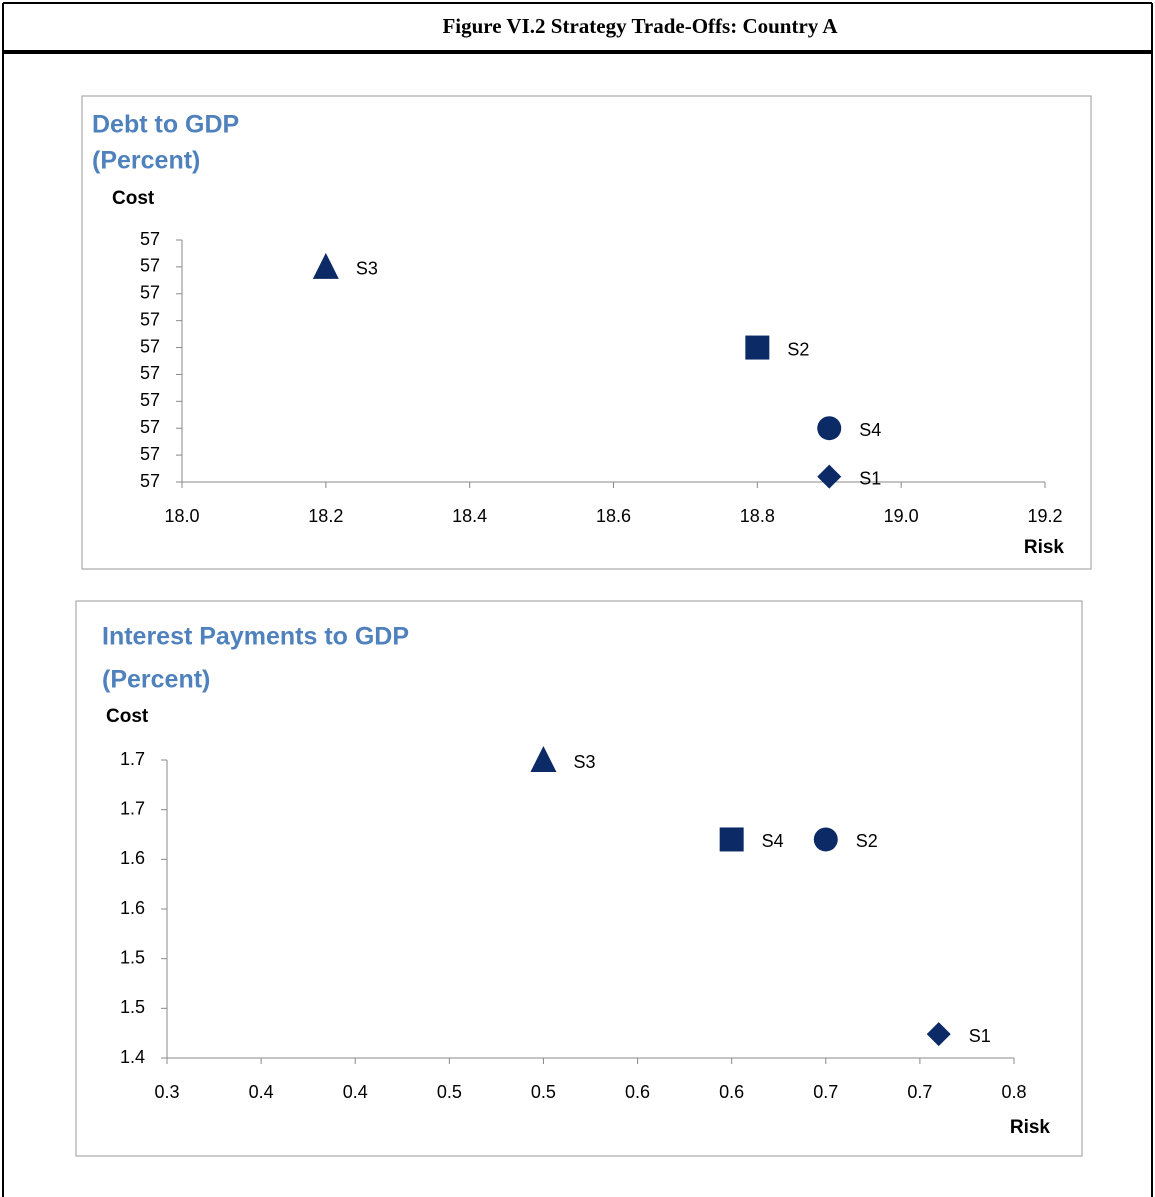 This screenshot has width=1155, height=1197. I want to click on x-tick-label: 18.8, so click(757, 516).